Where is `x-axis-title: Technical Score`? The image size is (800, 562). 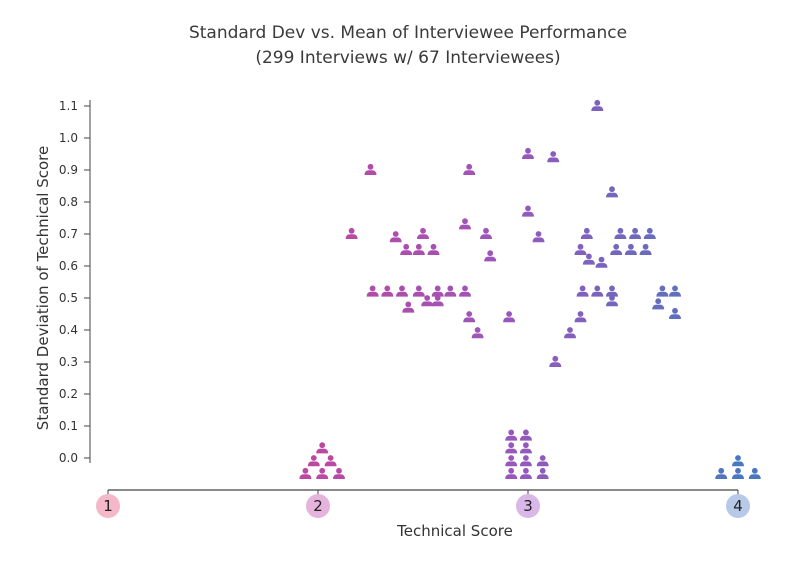 x-axis-title: Technical Score is located at coordinates (454, 531).